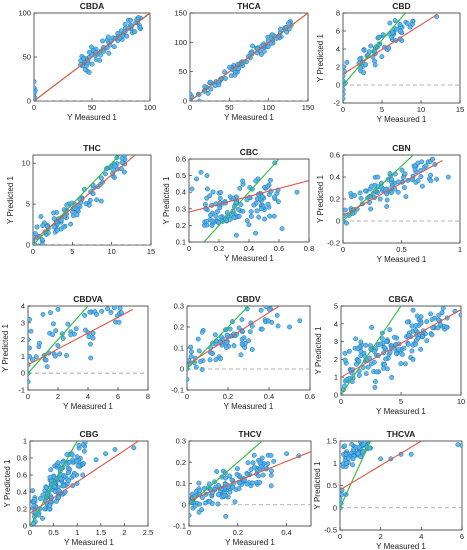  What do you see at coordinates (53, 532) in the screenshot?
I see `x-tick-label: 0.5` at bounding box center [53, 532].